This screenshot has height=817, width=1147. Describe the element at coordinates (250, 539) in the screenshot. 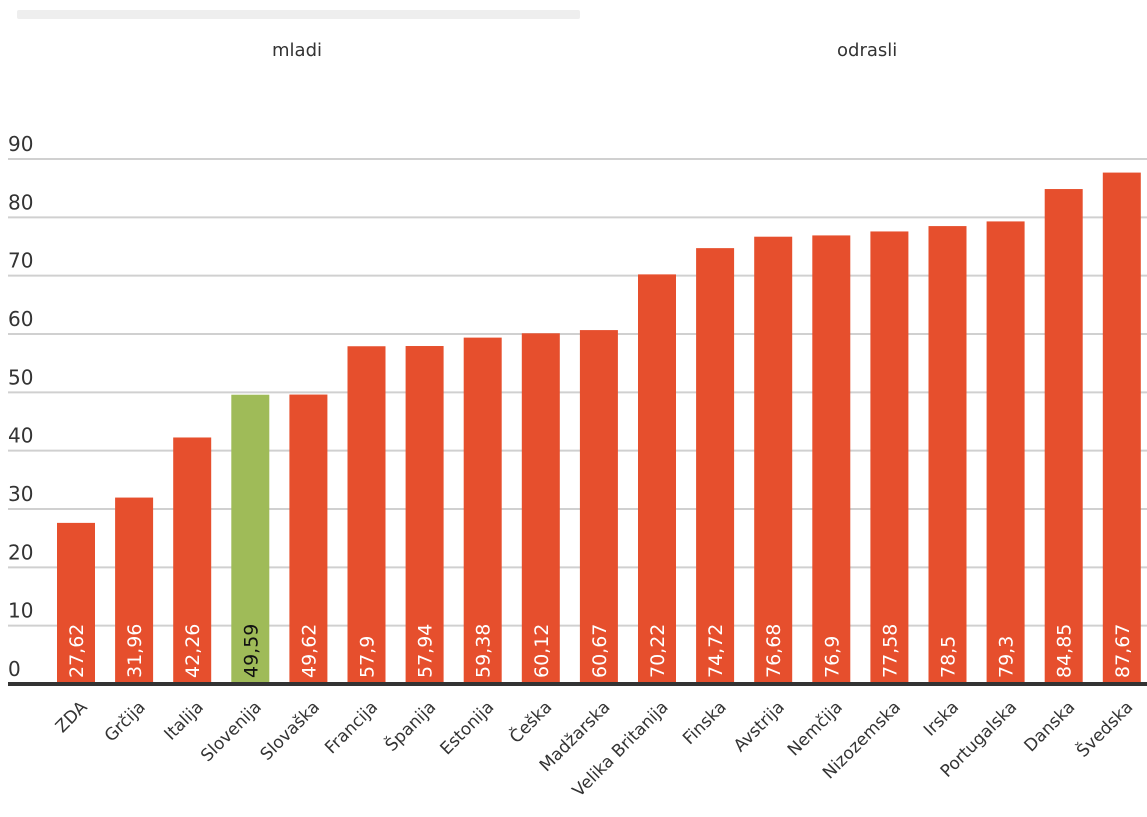

I see `bar-highlight` at that location.